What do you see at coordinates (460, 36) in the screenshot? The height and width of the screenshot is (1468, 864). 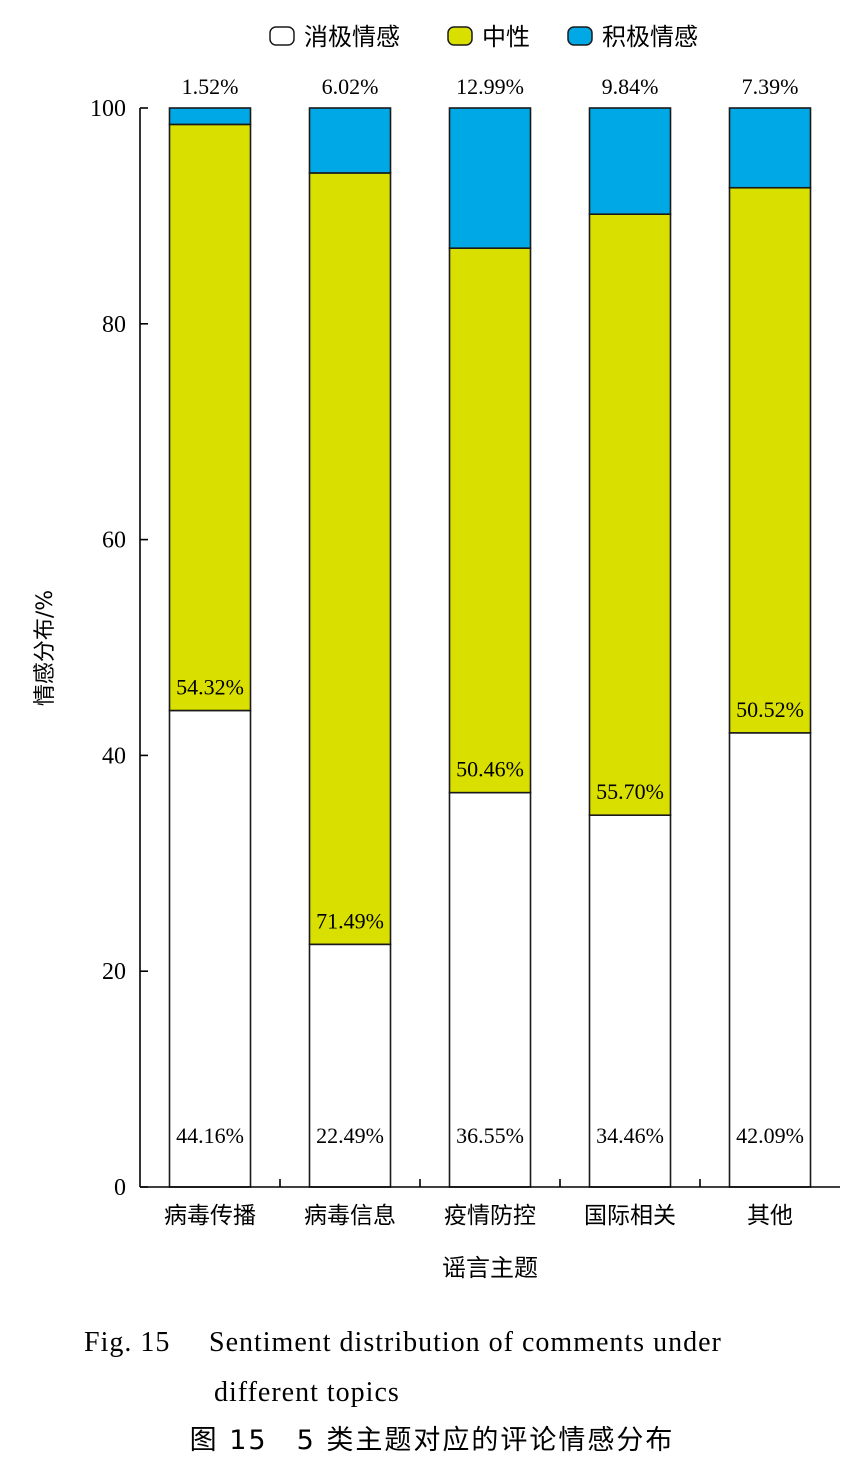 I see `legend-swatch-neutral` at bounding box center [460, 36].